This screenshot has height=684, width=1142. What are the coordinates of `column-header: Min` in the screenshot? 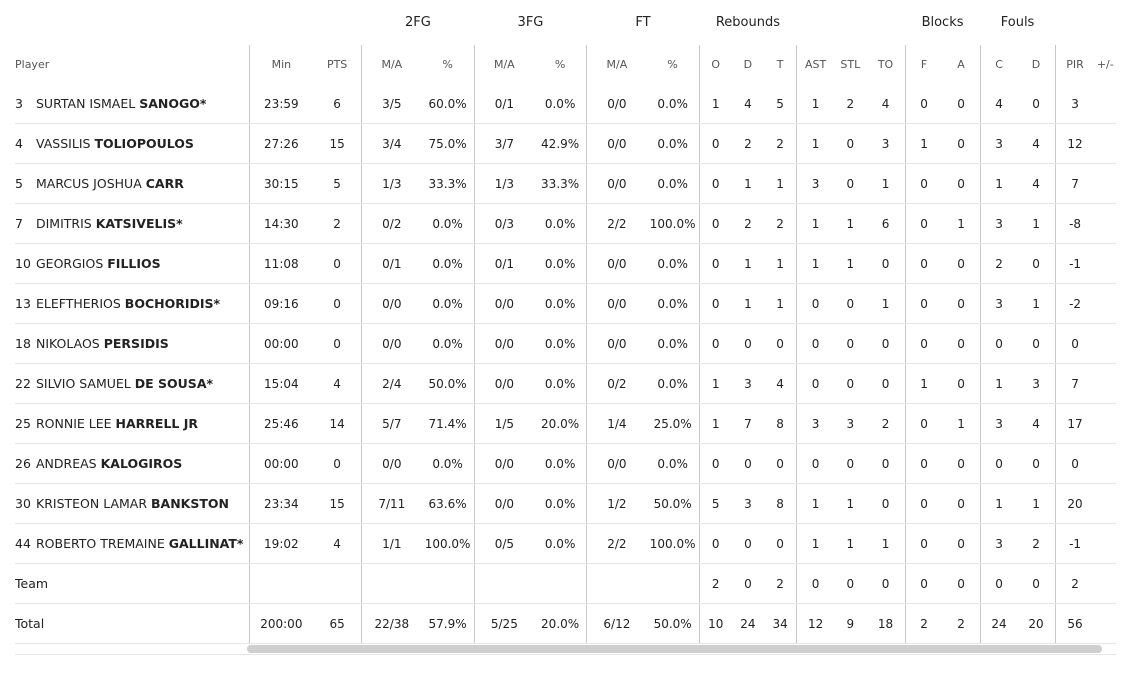 It's located at (281, 64).